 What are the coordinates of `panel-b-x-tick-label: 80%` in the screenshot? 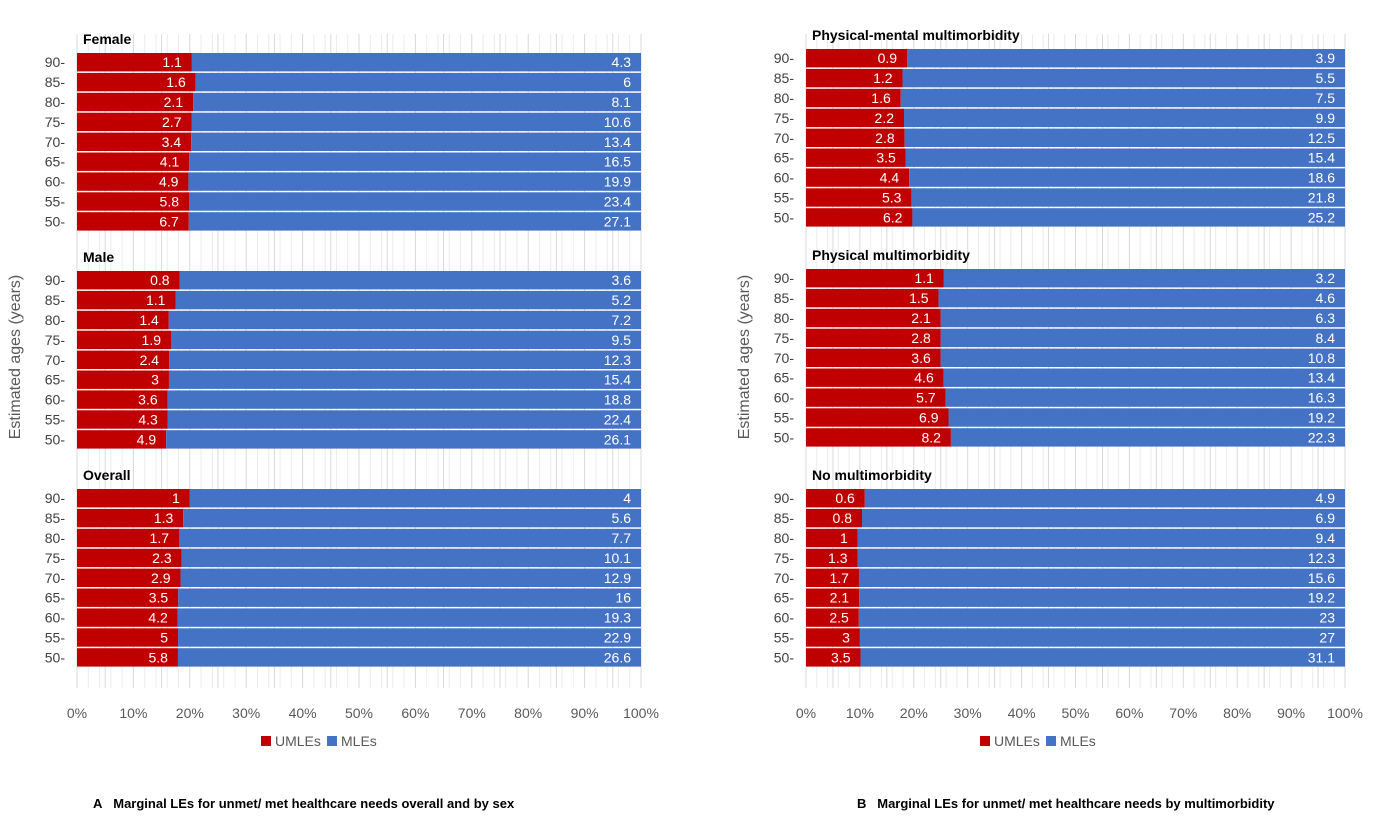 It's located at (1237, 713).